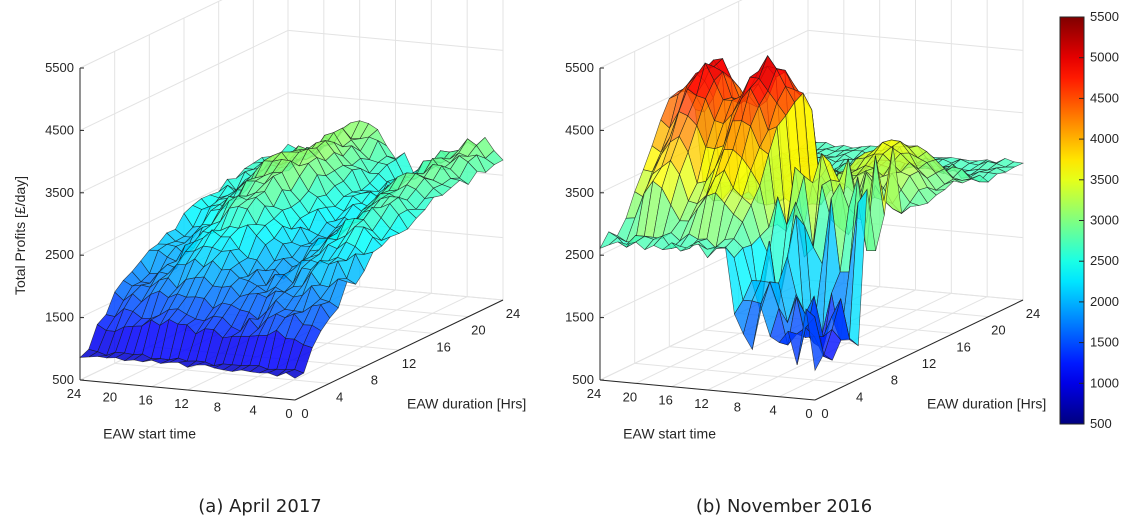 The image size is (1124, 522). Describe the element at coordinates (20, 235) in the screenshot. I see `z-axis-label-a: Total Profits [£/day]` at that location.